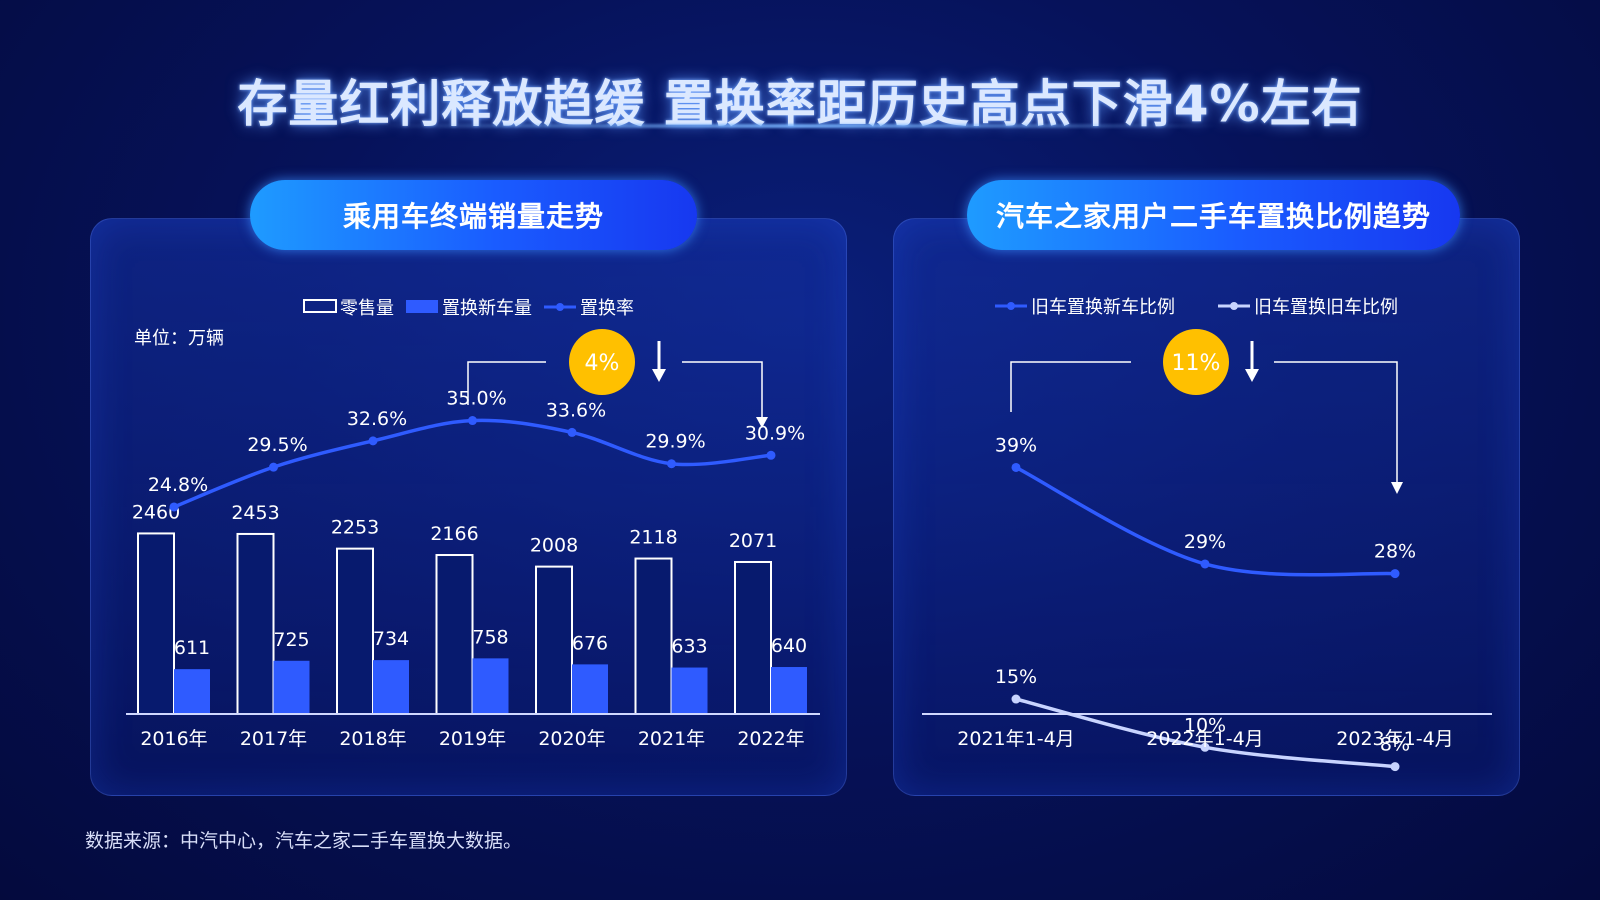 Image resolution: width=1600 pixels, height=900 pixels. Describe the element at coordinates (473, 215) in the screenshot. I see `left-chart-title: 乘用车终端销量走势` at that location.